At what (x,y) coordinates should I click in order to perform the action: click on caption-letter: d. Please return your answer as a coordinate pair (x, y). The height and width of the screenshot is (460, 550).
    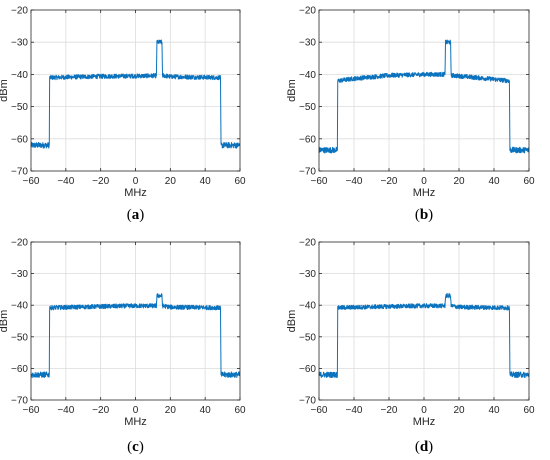
    Looking at the image, I should click on (424, 447).